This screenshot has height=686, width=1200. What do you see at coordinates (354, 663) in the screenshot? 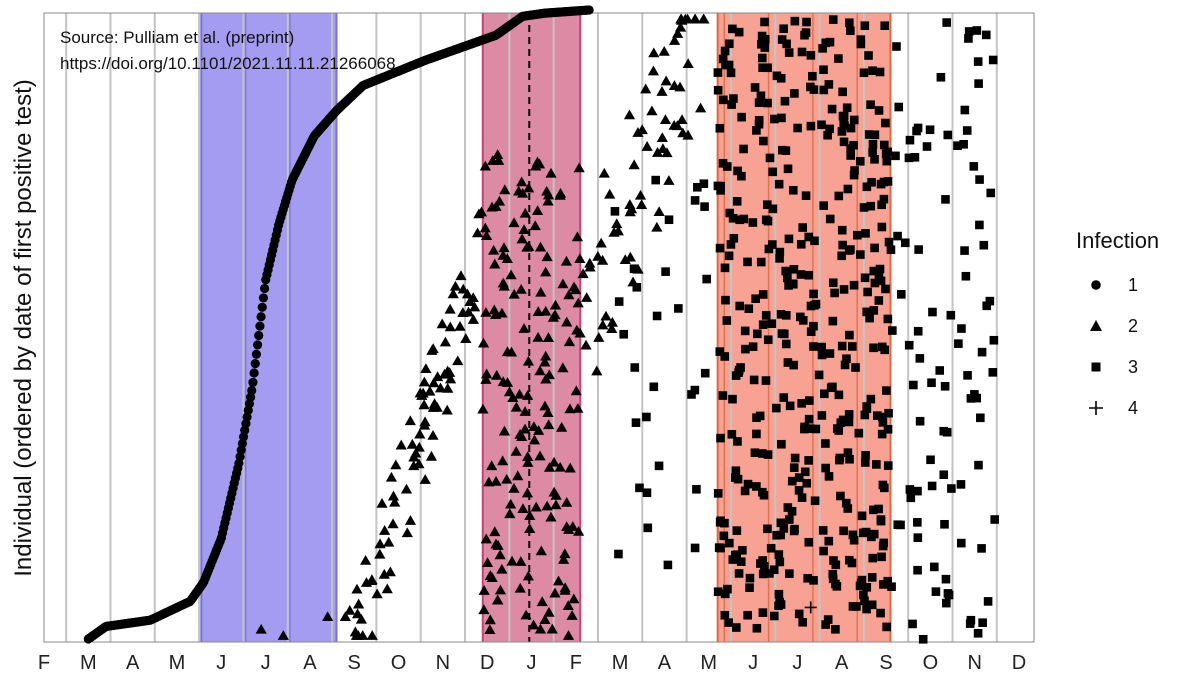
I see `x-tick-label: S` at bounding box center [354, 663].